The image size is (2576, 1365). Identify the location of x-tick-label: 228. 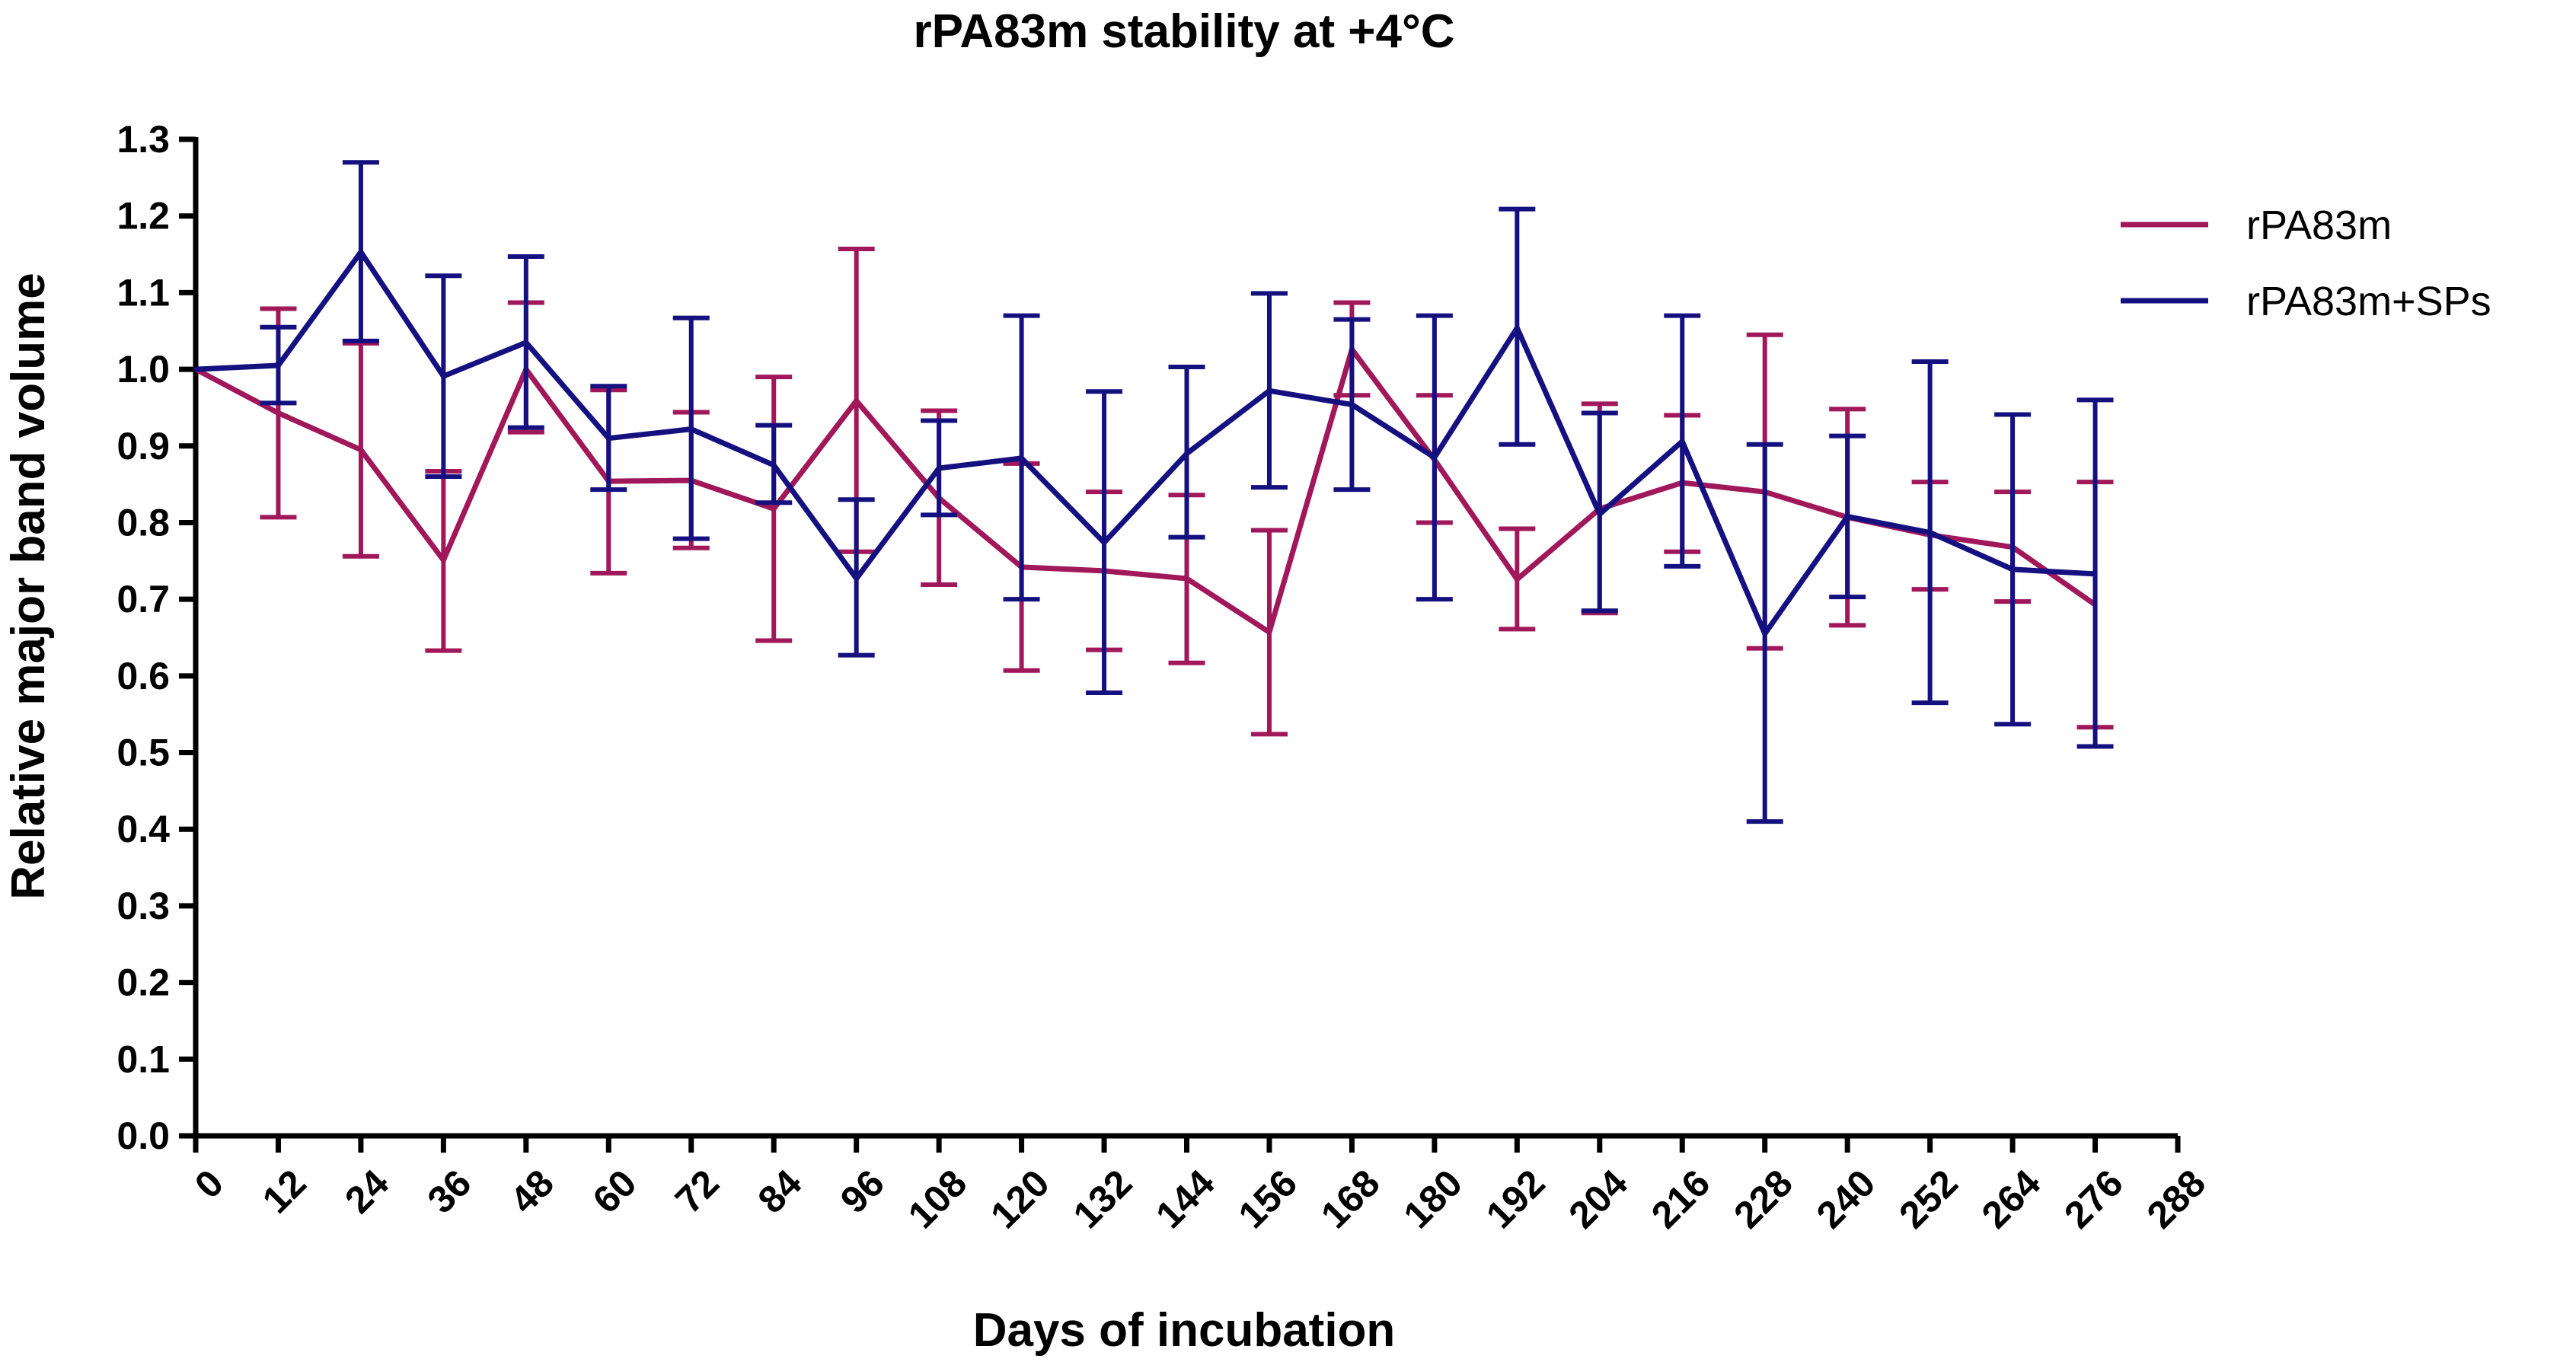
(1763, 1199).